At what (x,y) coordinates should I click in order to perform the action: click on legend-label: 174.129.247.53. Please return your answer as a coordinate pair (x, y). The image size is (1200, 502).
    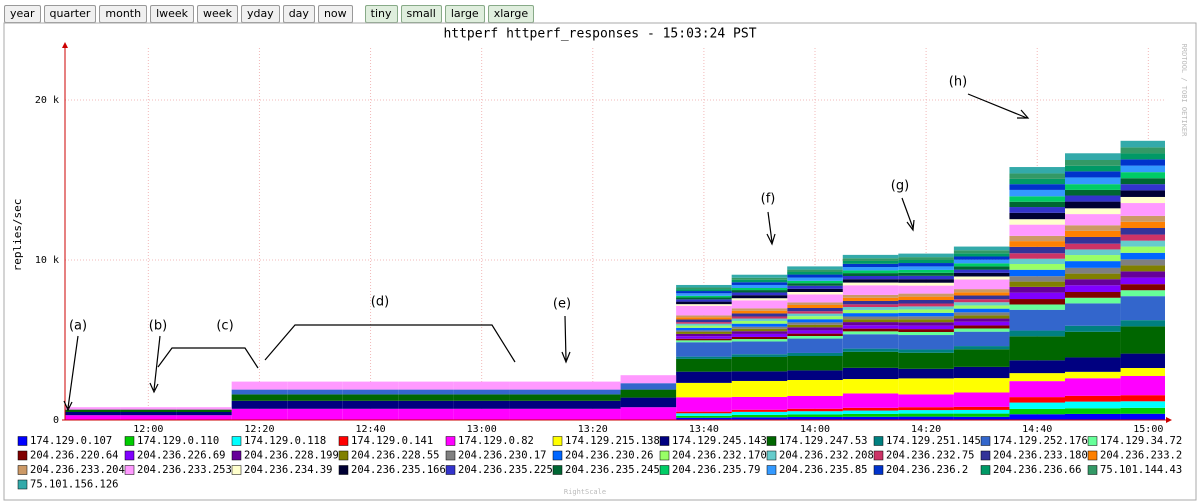
    Looking at the image, I should click on (823, 441).